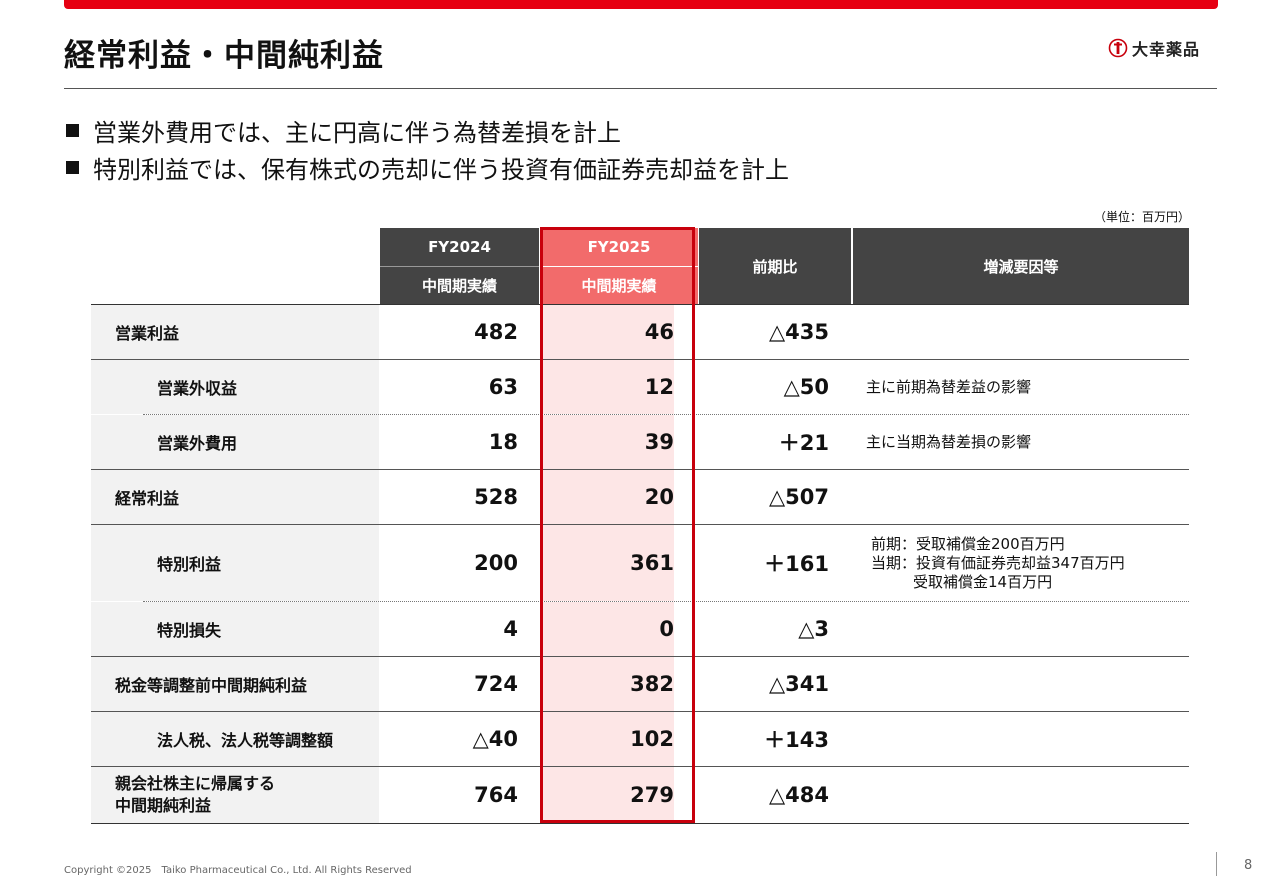 Image resolution: width=1280 pixels, height=886 pixels. I want to click on header-reason: 増減要因等, so click(1021, 266).